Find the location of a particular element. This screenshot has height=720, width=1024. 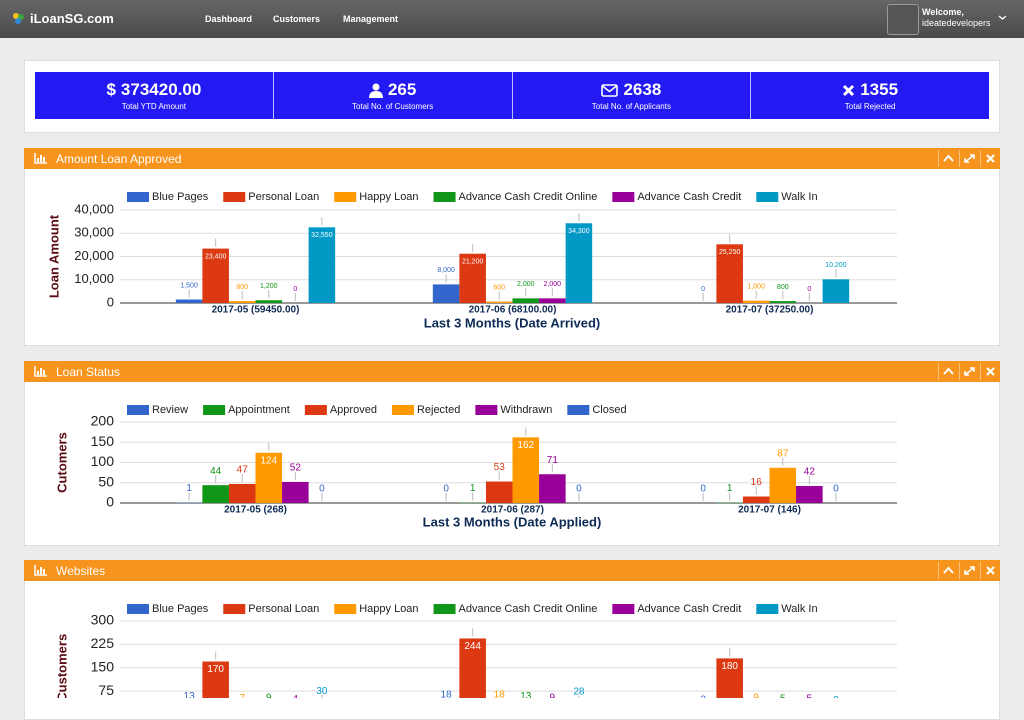

y-axis-title: Cutomers is located at coordinates (61, 462).